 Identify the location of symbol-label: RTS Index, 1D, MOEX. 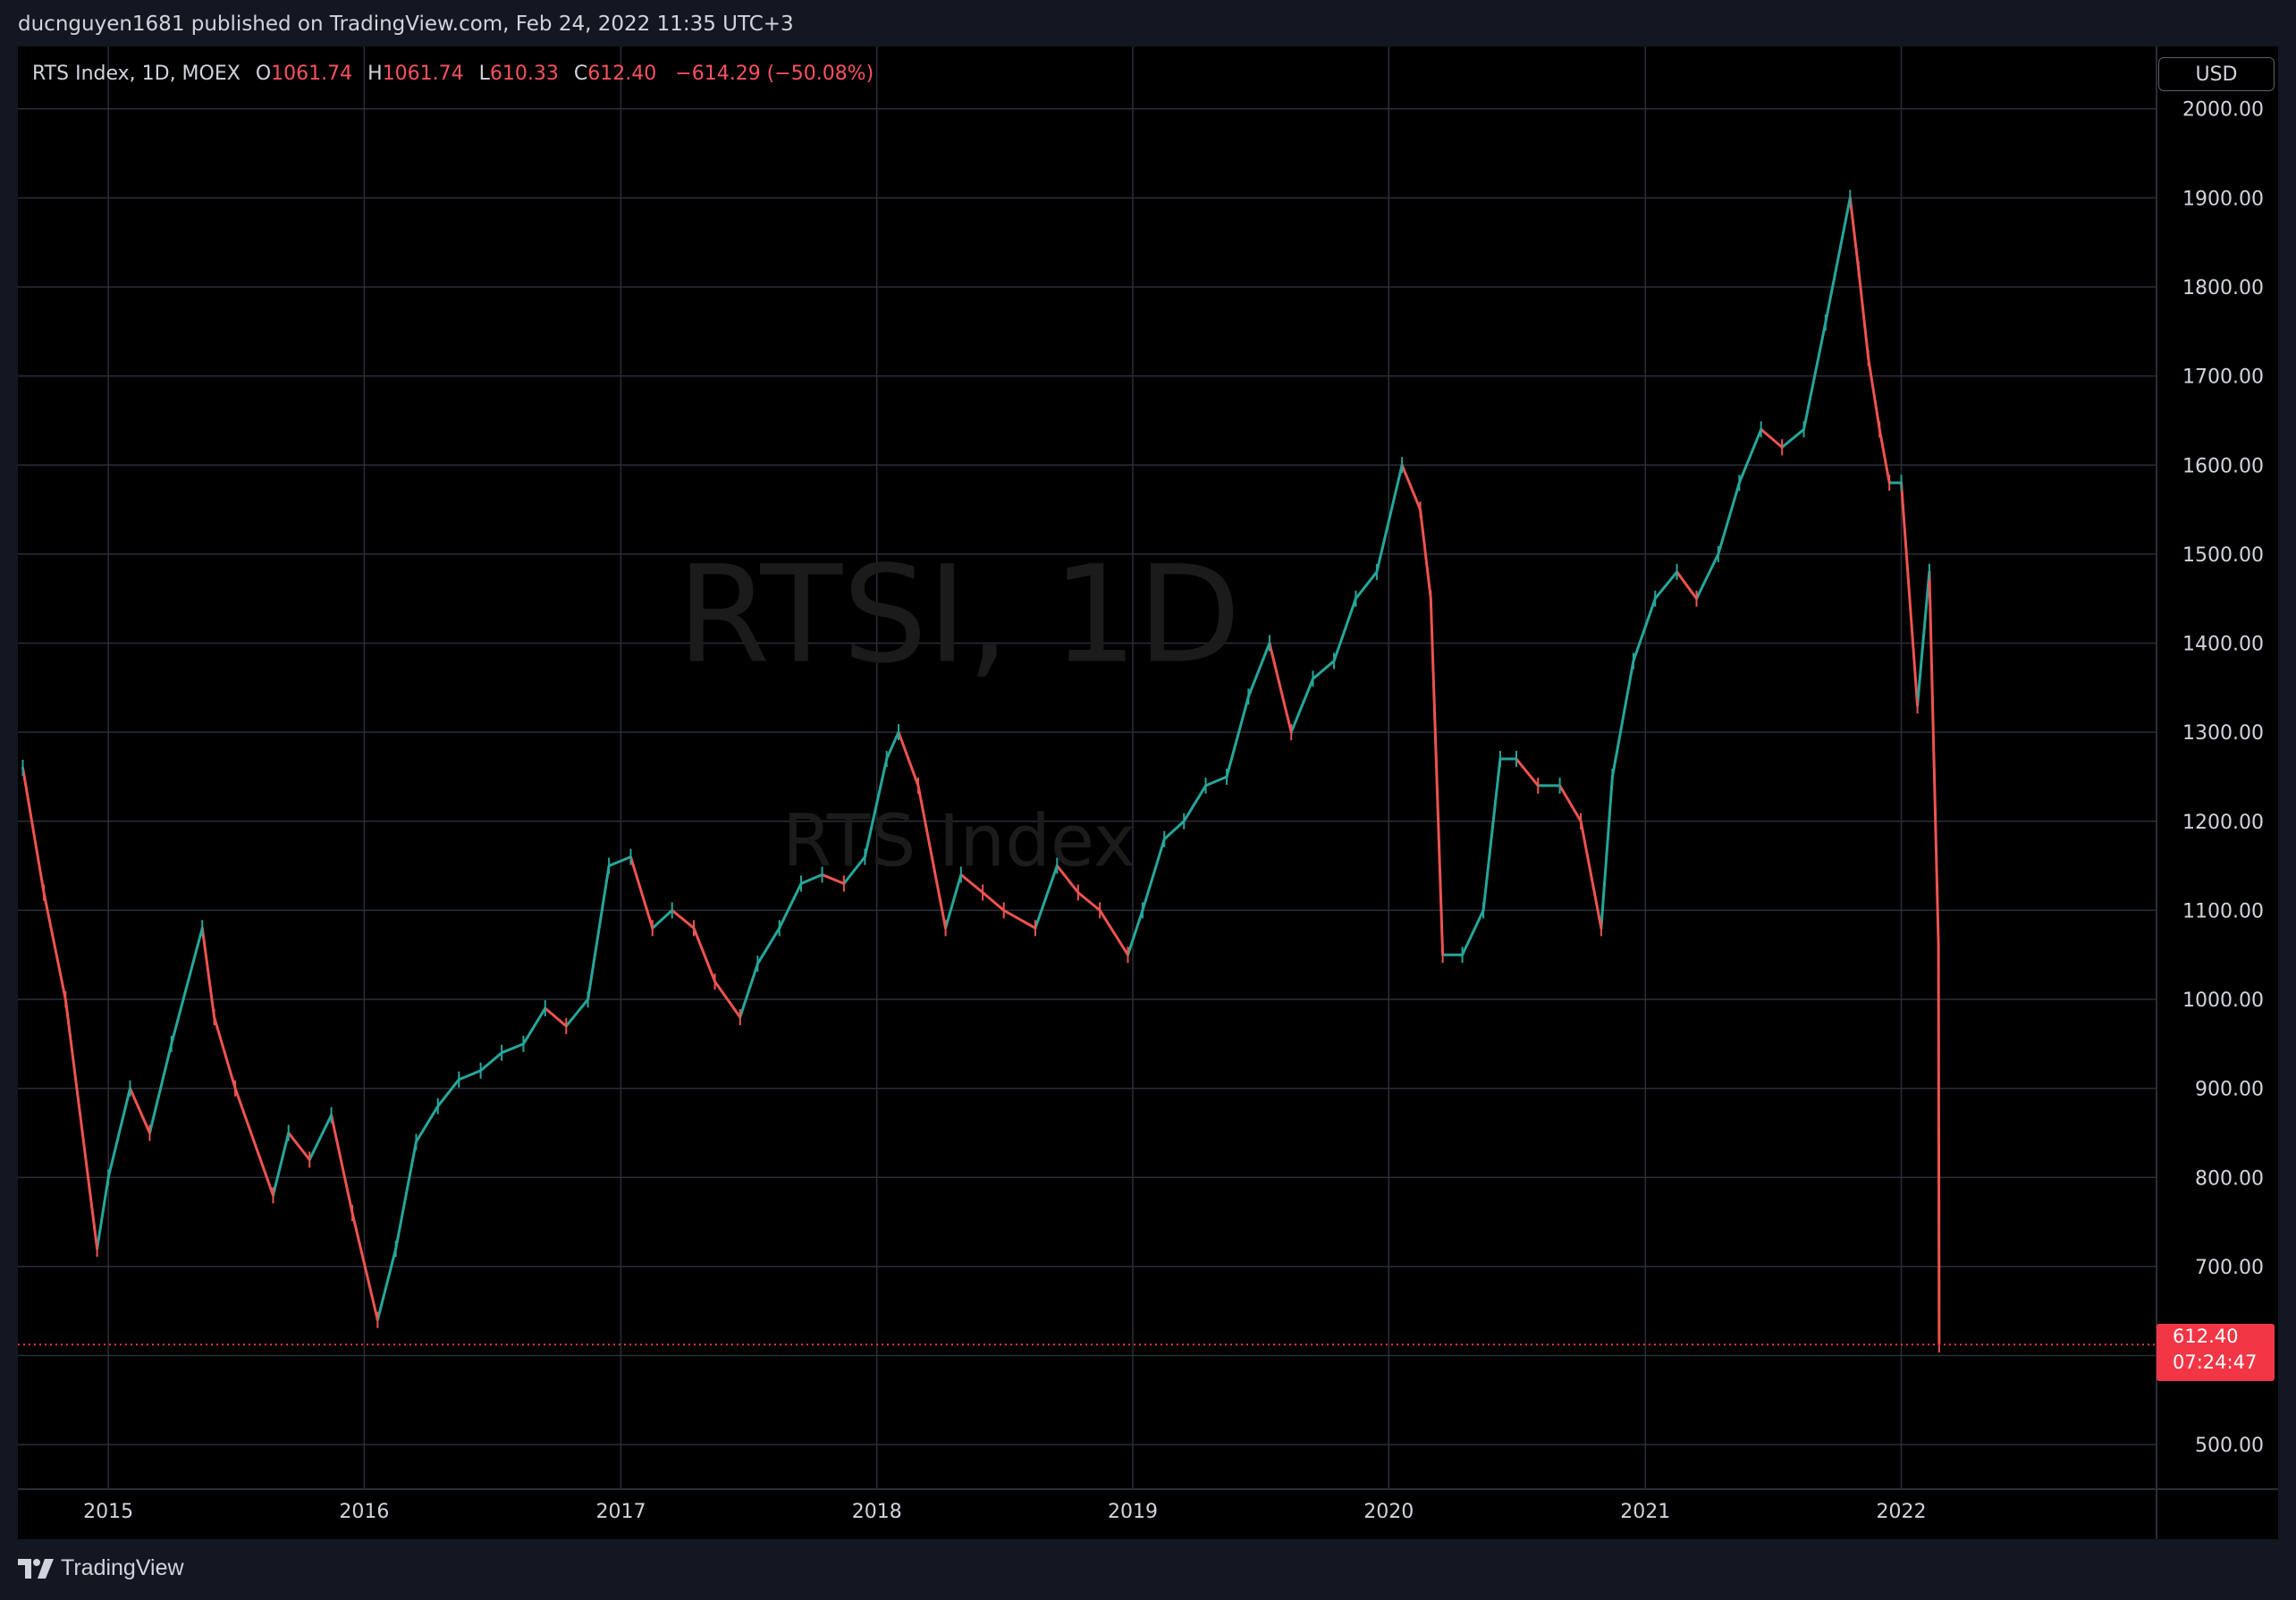
(136, 74).